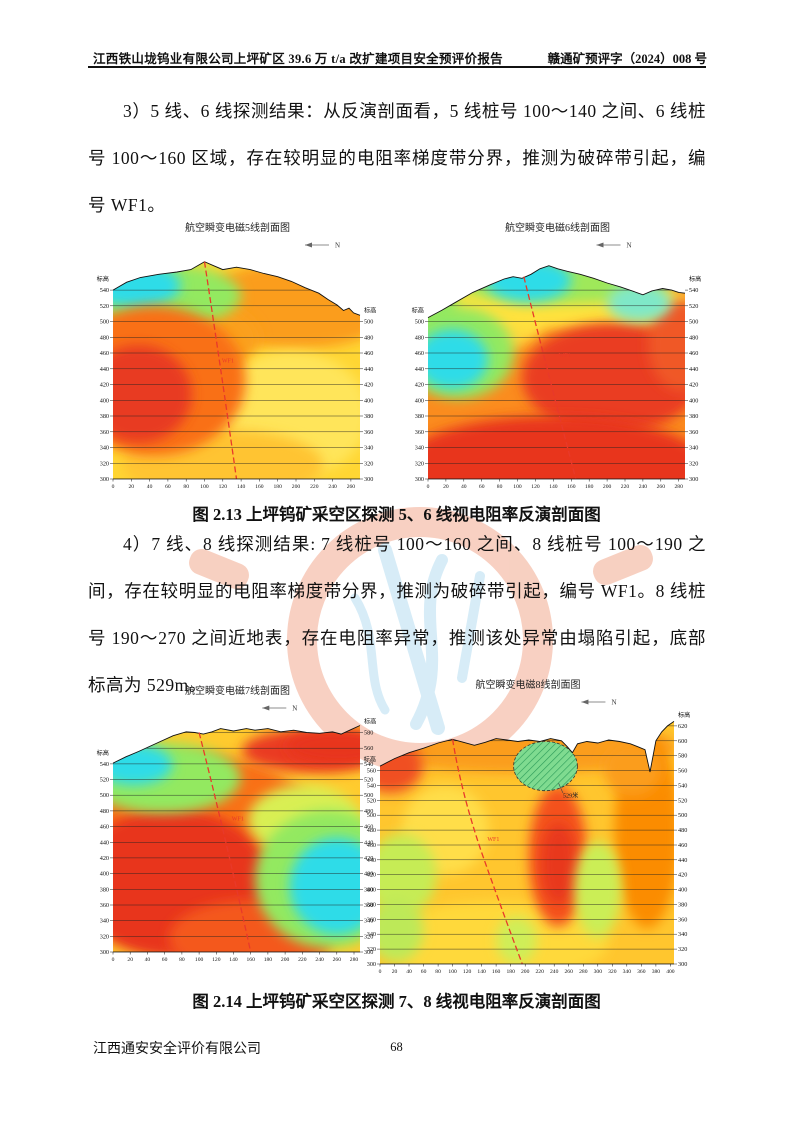 The image size is (793, 1122). Describe the element at coordinates (354, 960) in the screenshot. I see `svg-text: 280` at that location.